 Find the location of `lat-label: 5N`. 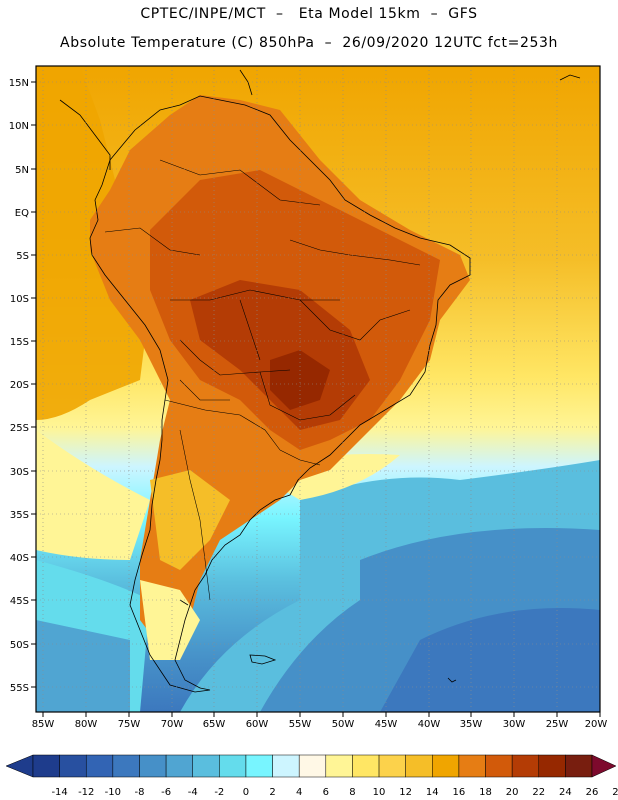

lat-label: 5N is located at coordinates (22, 170).